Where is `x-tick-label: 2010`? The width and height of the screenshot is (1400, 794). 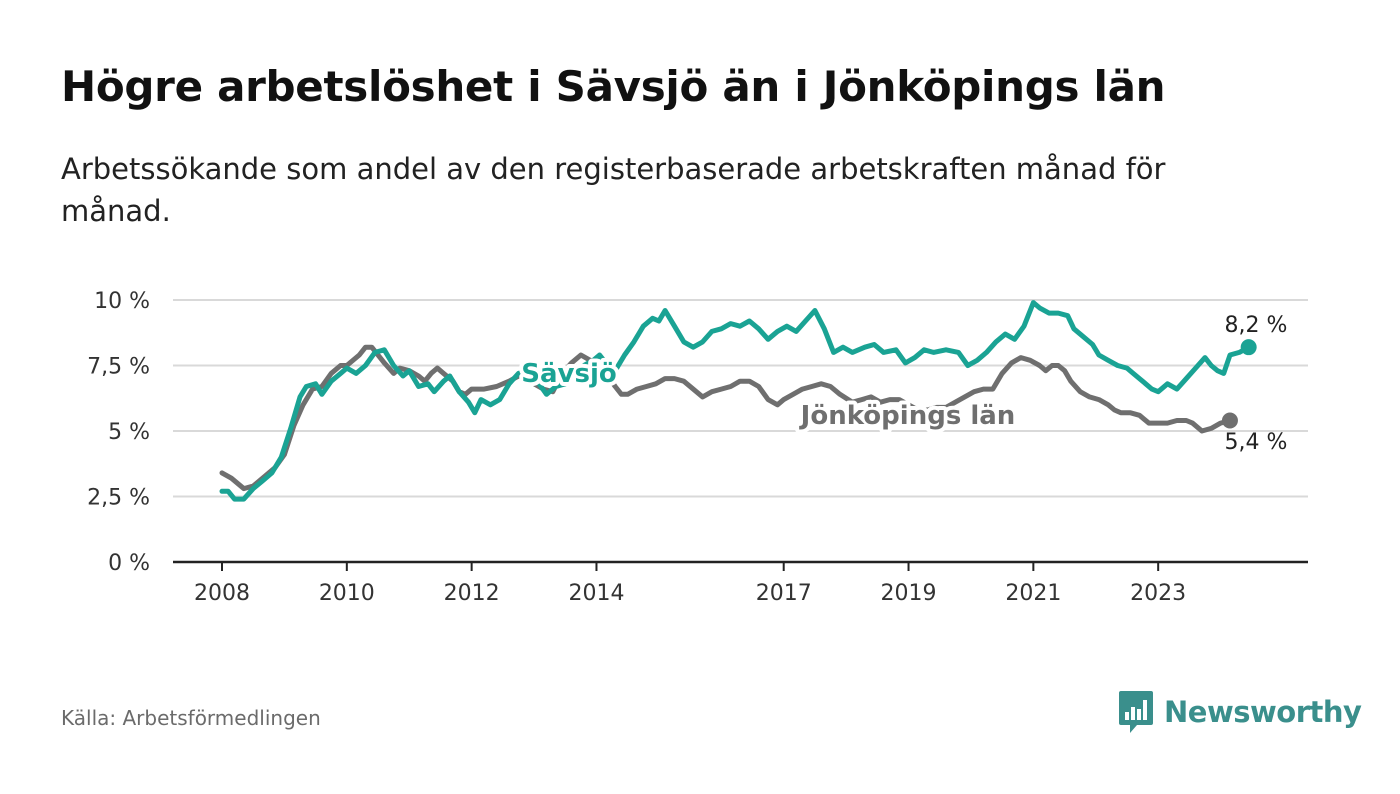 x-tick-label: 2010 is located at coordinates (347, 593).